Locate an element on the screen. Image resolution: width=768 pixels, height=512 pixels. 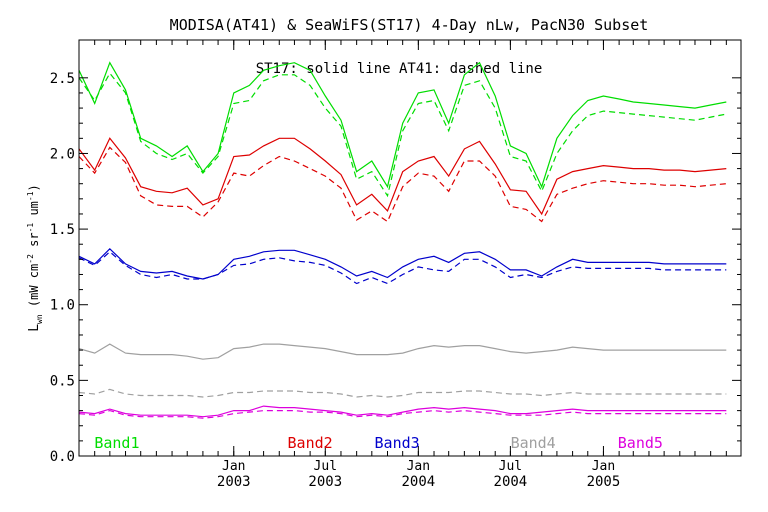
y-axis-label: Lwn (mW cm-2 sr-1 um-1) is located at coordinates (35, 258).